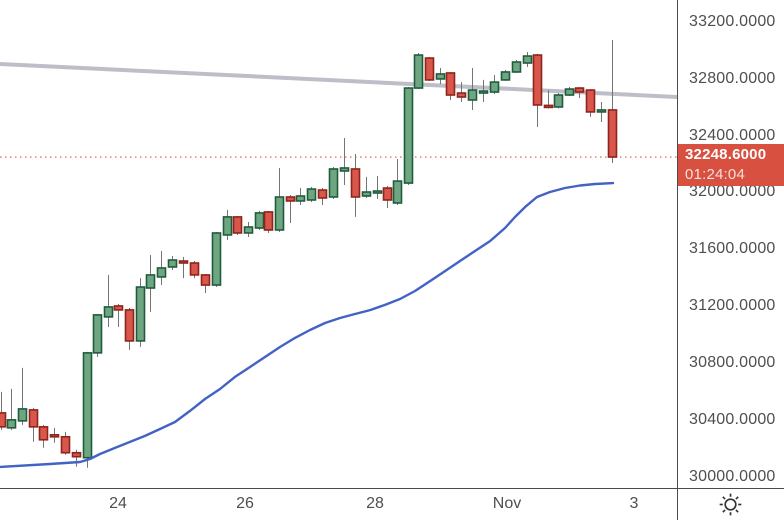 Image resolution: width=784 pixels, height=520 pixels. Describe the element at coordinates (507, 503) in the screenshot. I see `x-axis-label: Nov` at that location.